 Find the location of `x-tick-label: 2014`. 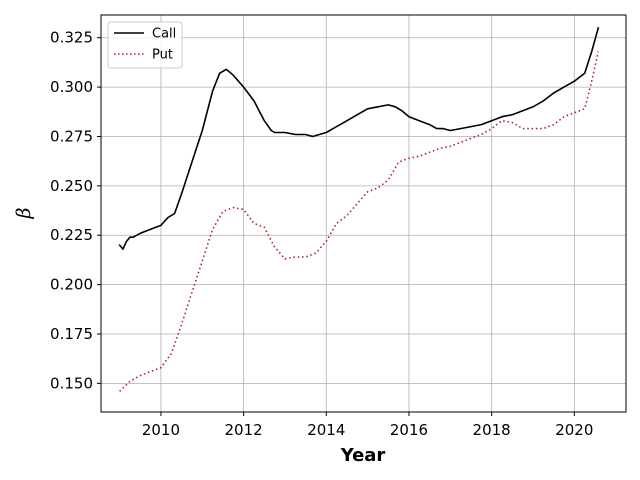

x-tick-label: 2014 is located at coordinates (326, 430).